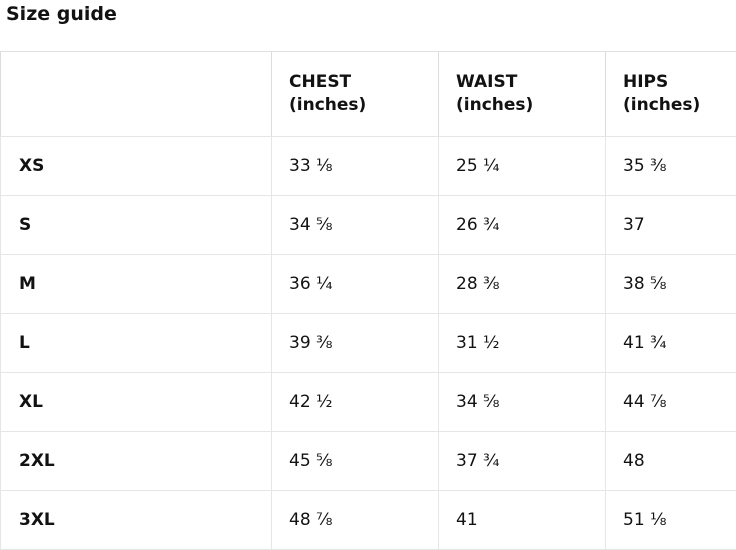  Describe the element at coordinates (670, 284) in the screenshot. I see `hips-value-cell: 38 ⅝` at that location.